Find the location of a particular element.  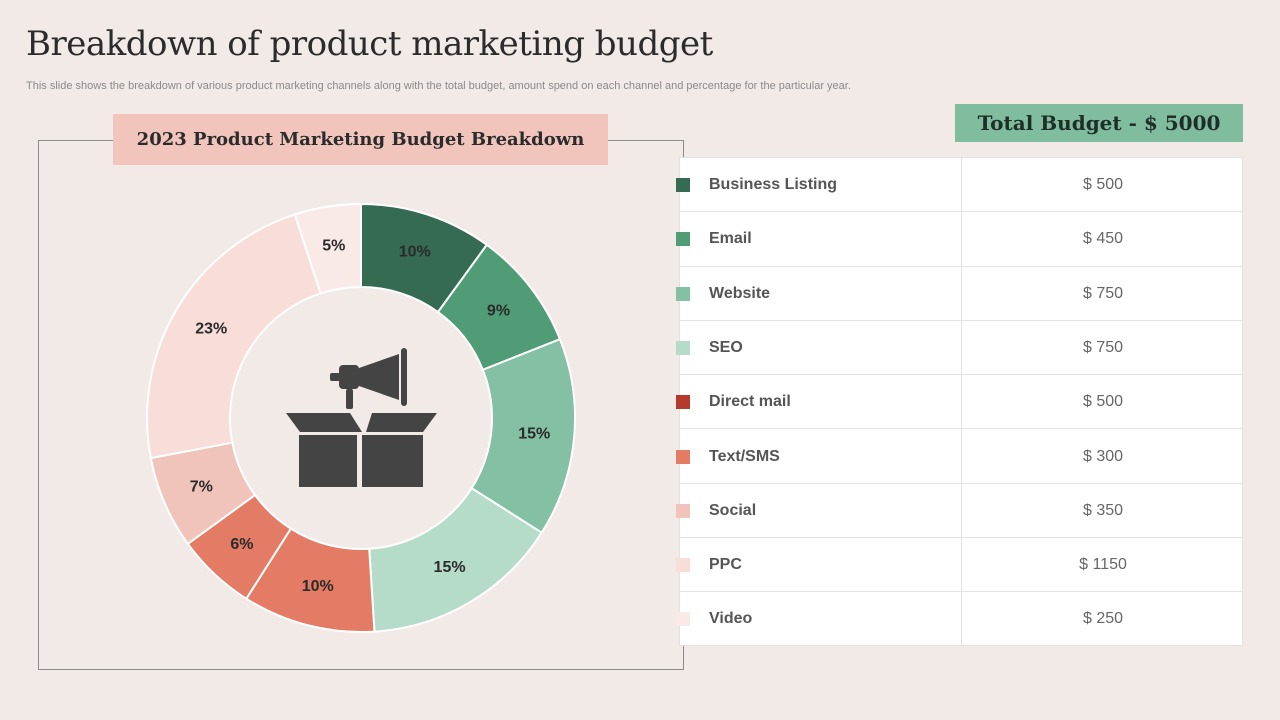

column-divider is located at coordinates (961, 401).